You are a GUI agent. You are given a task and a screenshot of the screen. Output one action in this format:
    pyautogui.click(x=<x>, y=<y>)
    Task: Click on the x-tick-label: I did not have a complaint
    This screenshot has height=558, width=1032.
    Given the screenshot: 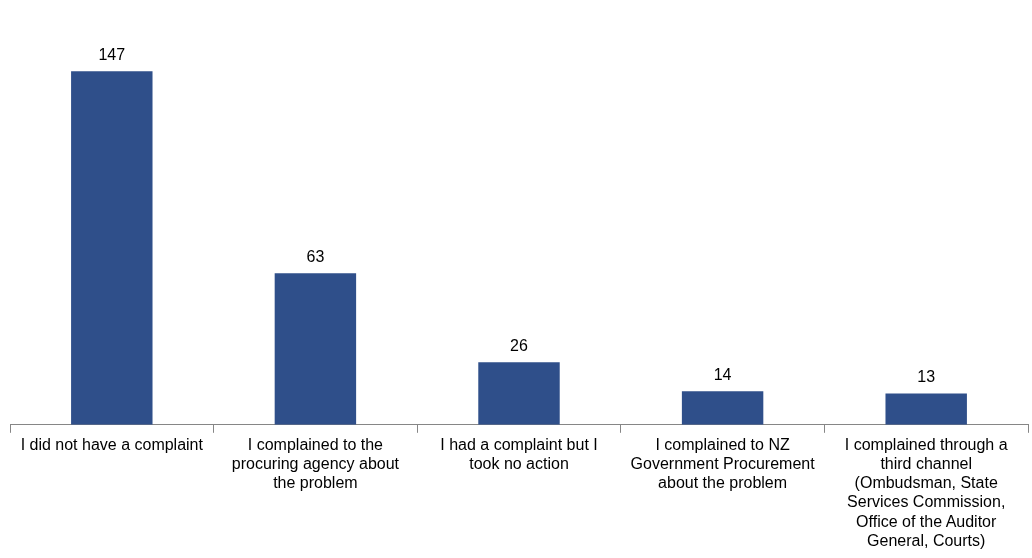 What is the action you would take?
    pyautogui.click(x=112, y=444)
    